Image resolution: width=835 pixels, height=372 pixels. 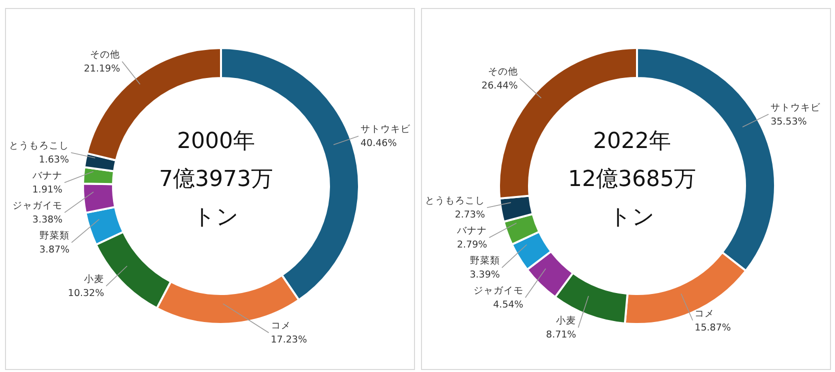 I want to click on data-label: 4.54%, so click(x=508, y=305).